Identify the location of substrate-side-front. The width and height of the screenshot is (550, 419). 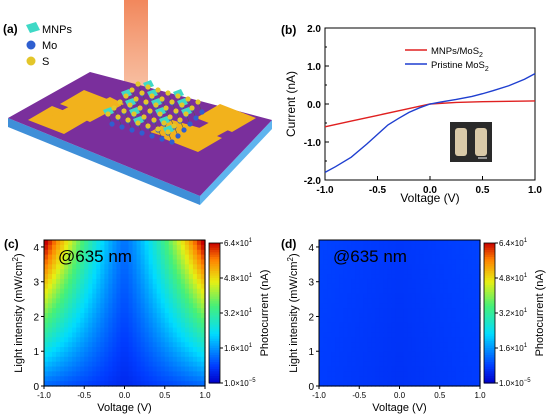
(104, 161).